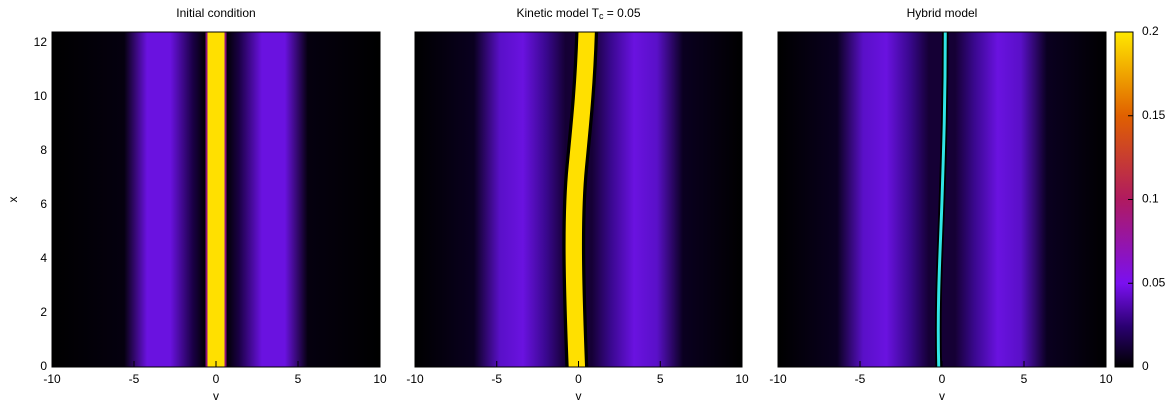 Image resolution: width=1171 pixels, height=410 pixels. What do you see at coordinates (43, 258) in the screenshot?
I see `y-tick-label: 4` at bounding box center [43, 258].